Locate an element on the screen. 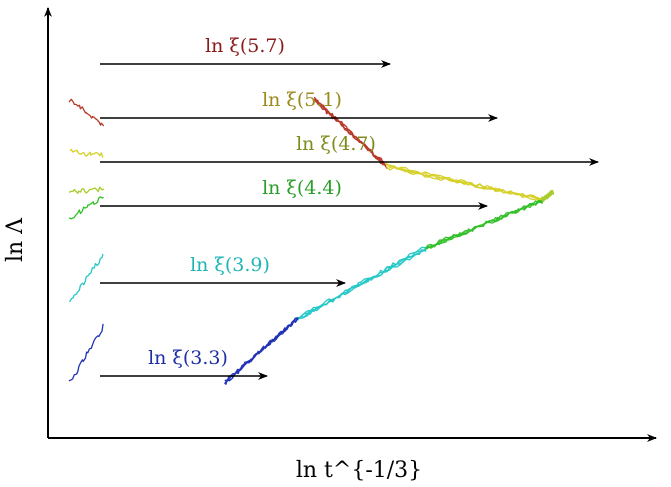 Image resolution: width=671 pixels, height=487 pixels. arrow-label-3-9: ln ξ(3.9) is located at coordinates (230, 265).